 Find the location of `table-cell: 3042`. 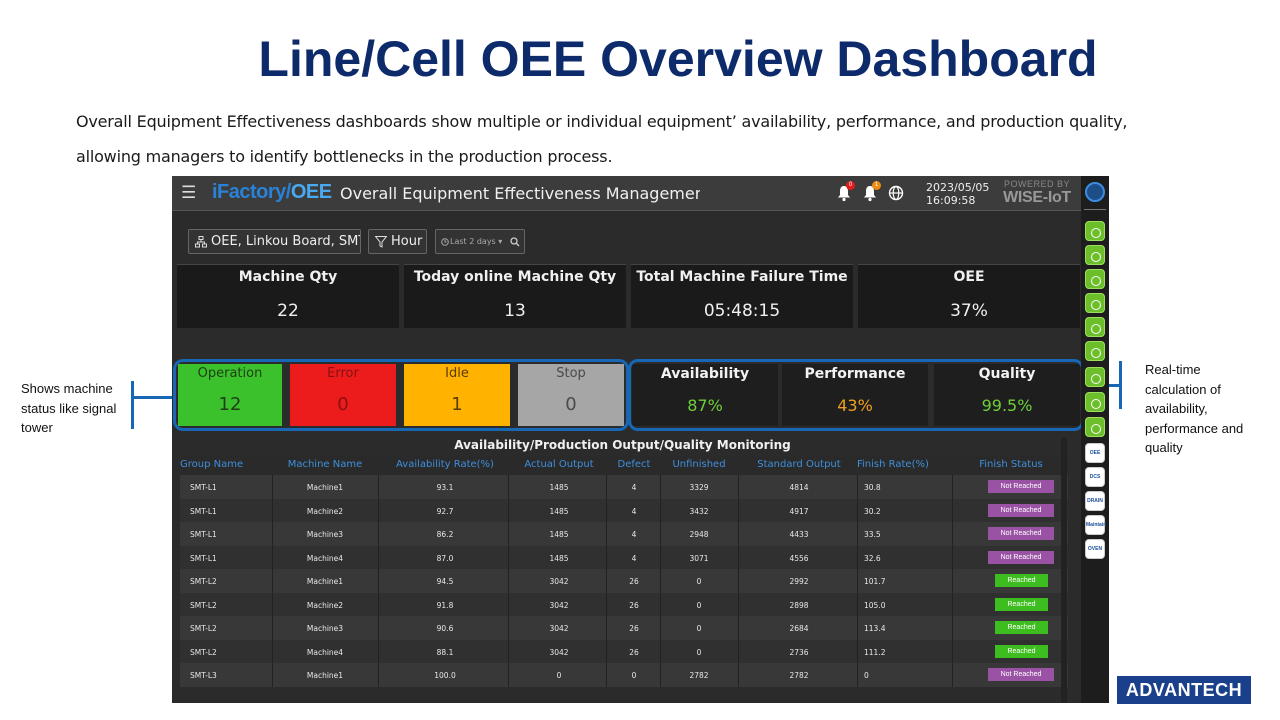

table-cell: 3042 is located at coordinates (559, 628).